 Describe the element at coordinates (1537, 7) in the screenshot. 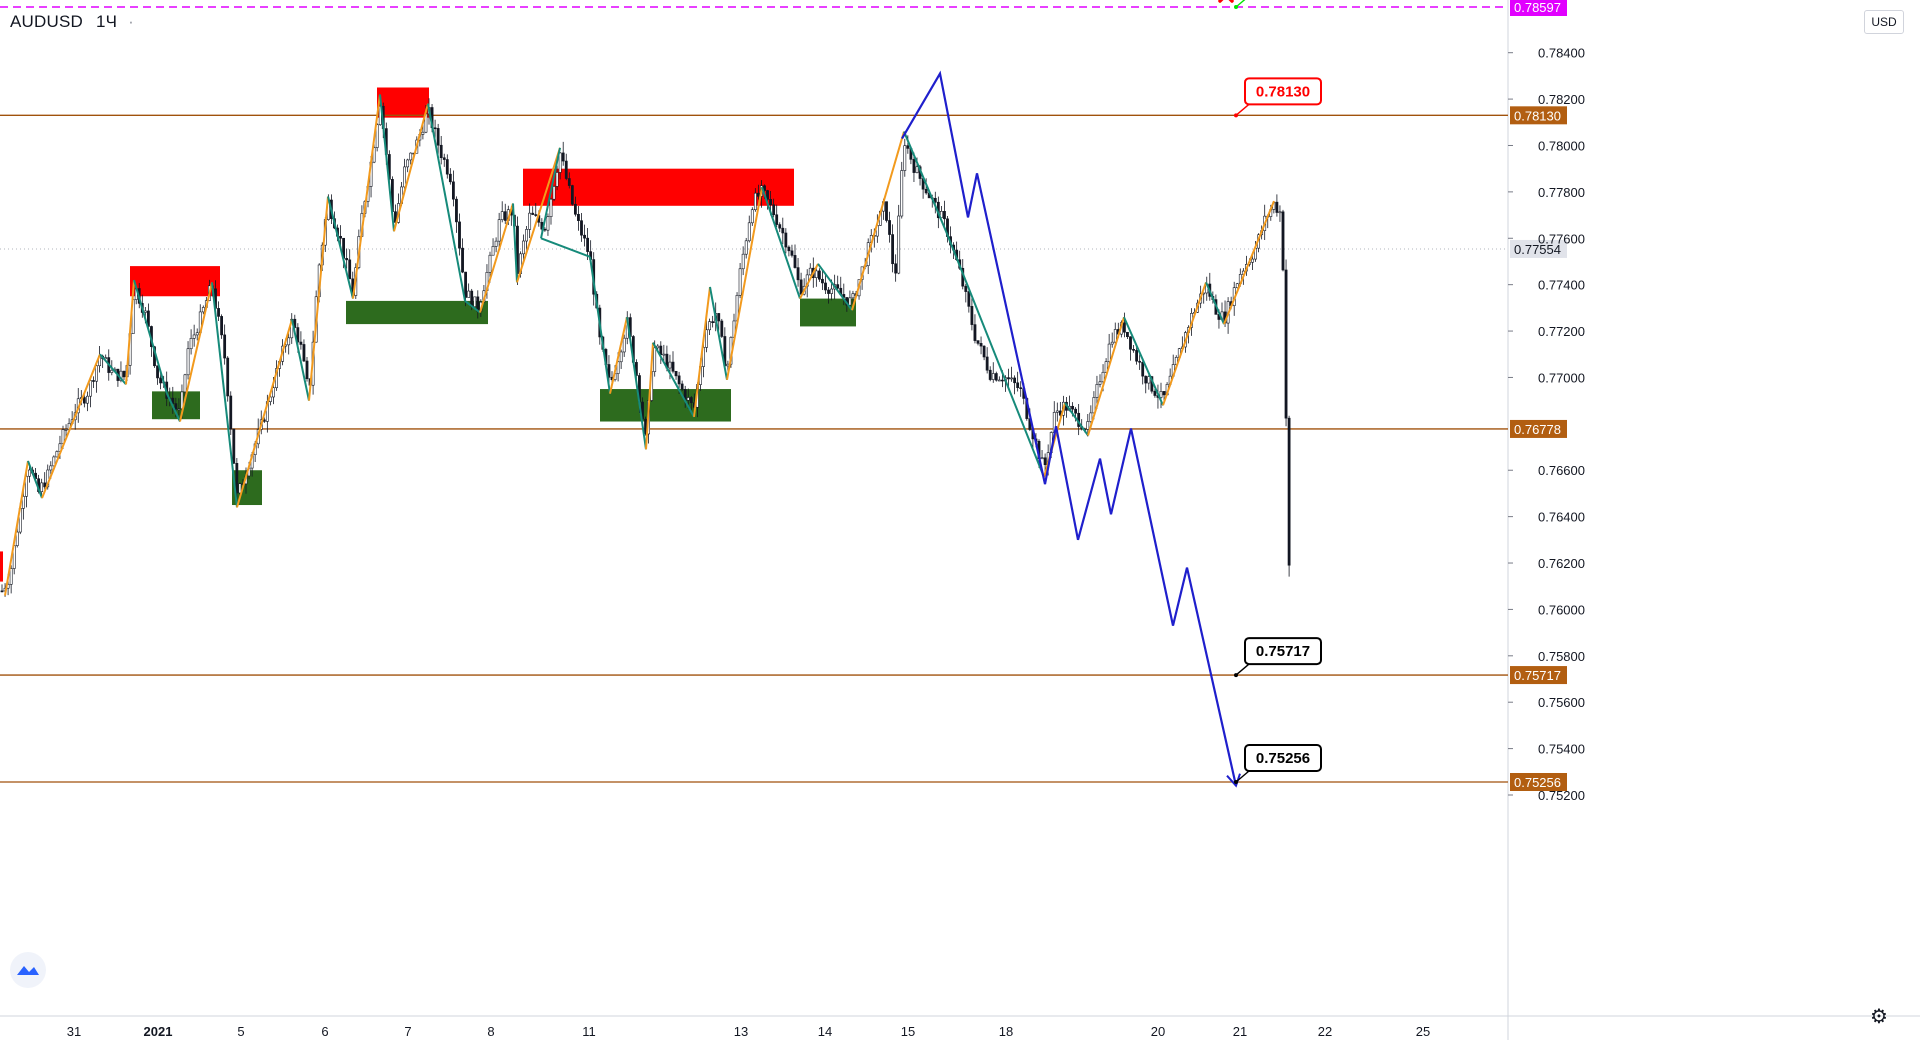

I see `level-price-label: 0.78597` at that location.